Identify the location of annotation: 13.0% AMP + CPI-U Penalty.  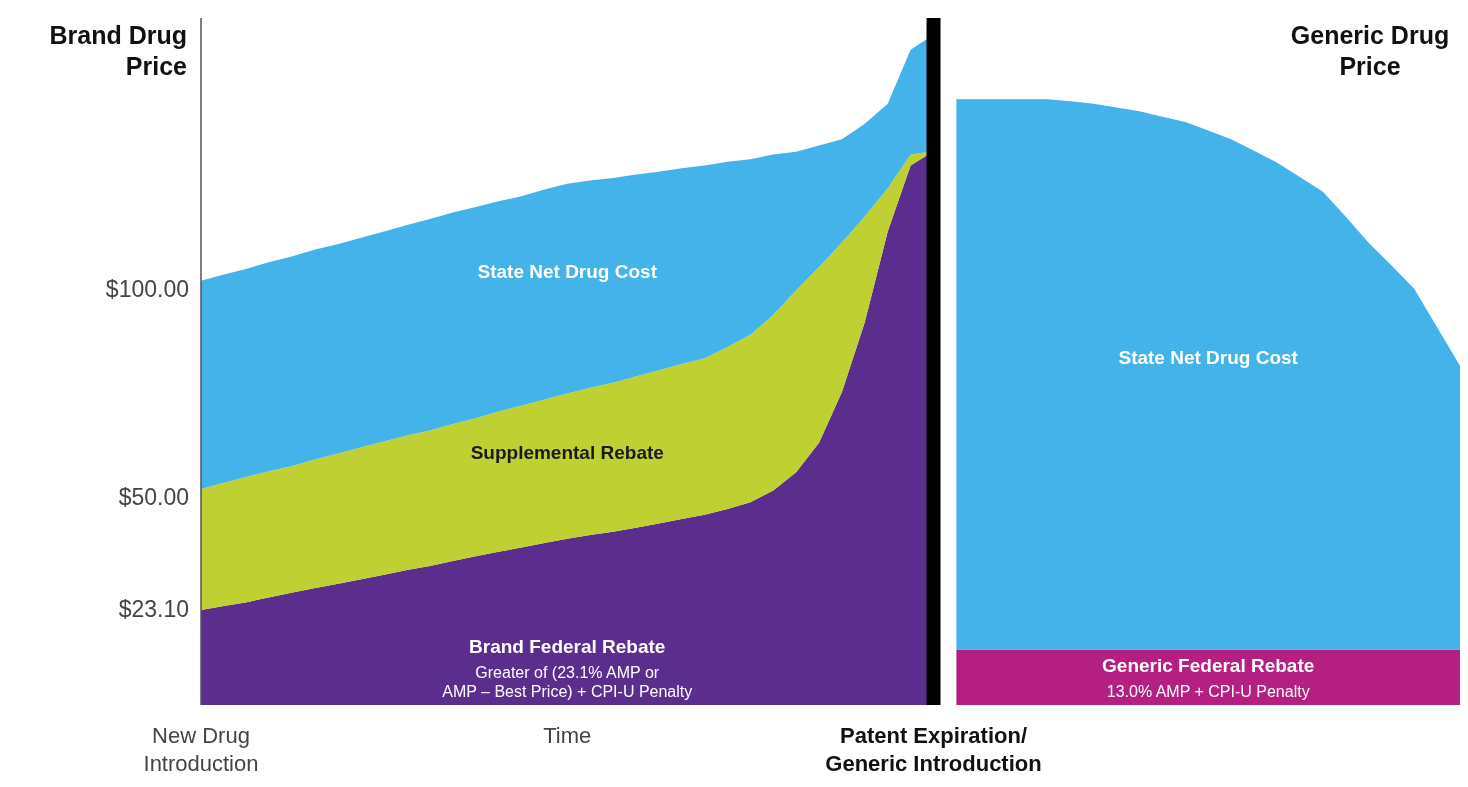
(1208, 691).